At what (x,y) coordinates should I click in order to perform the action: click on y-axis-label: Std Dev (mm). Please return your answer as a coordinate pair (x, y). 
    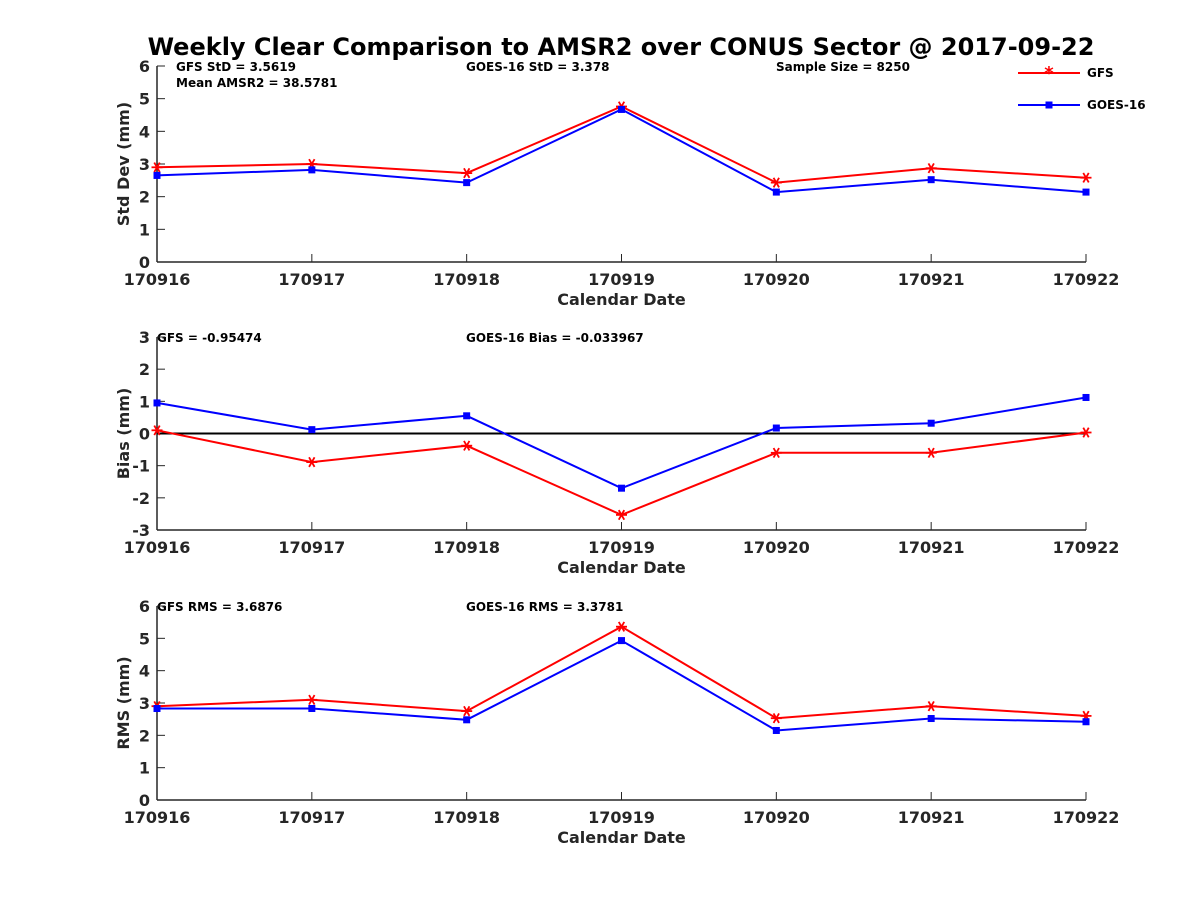
    Looking at the image, I should click on (123, 164).